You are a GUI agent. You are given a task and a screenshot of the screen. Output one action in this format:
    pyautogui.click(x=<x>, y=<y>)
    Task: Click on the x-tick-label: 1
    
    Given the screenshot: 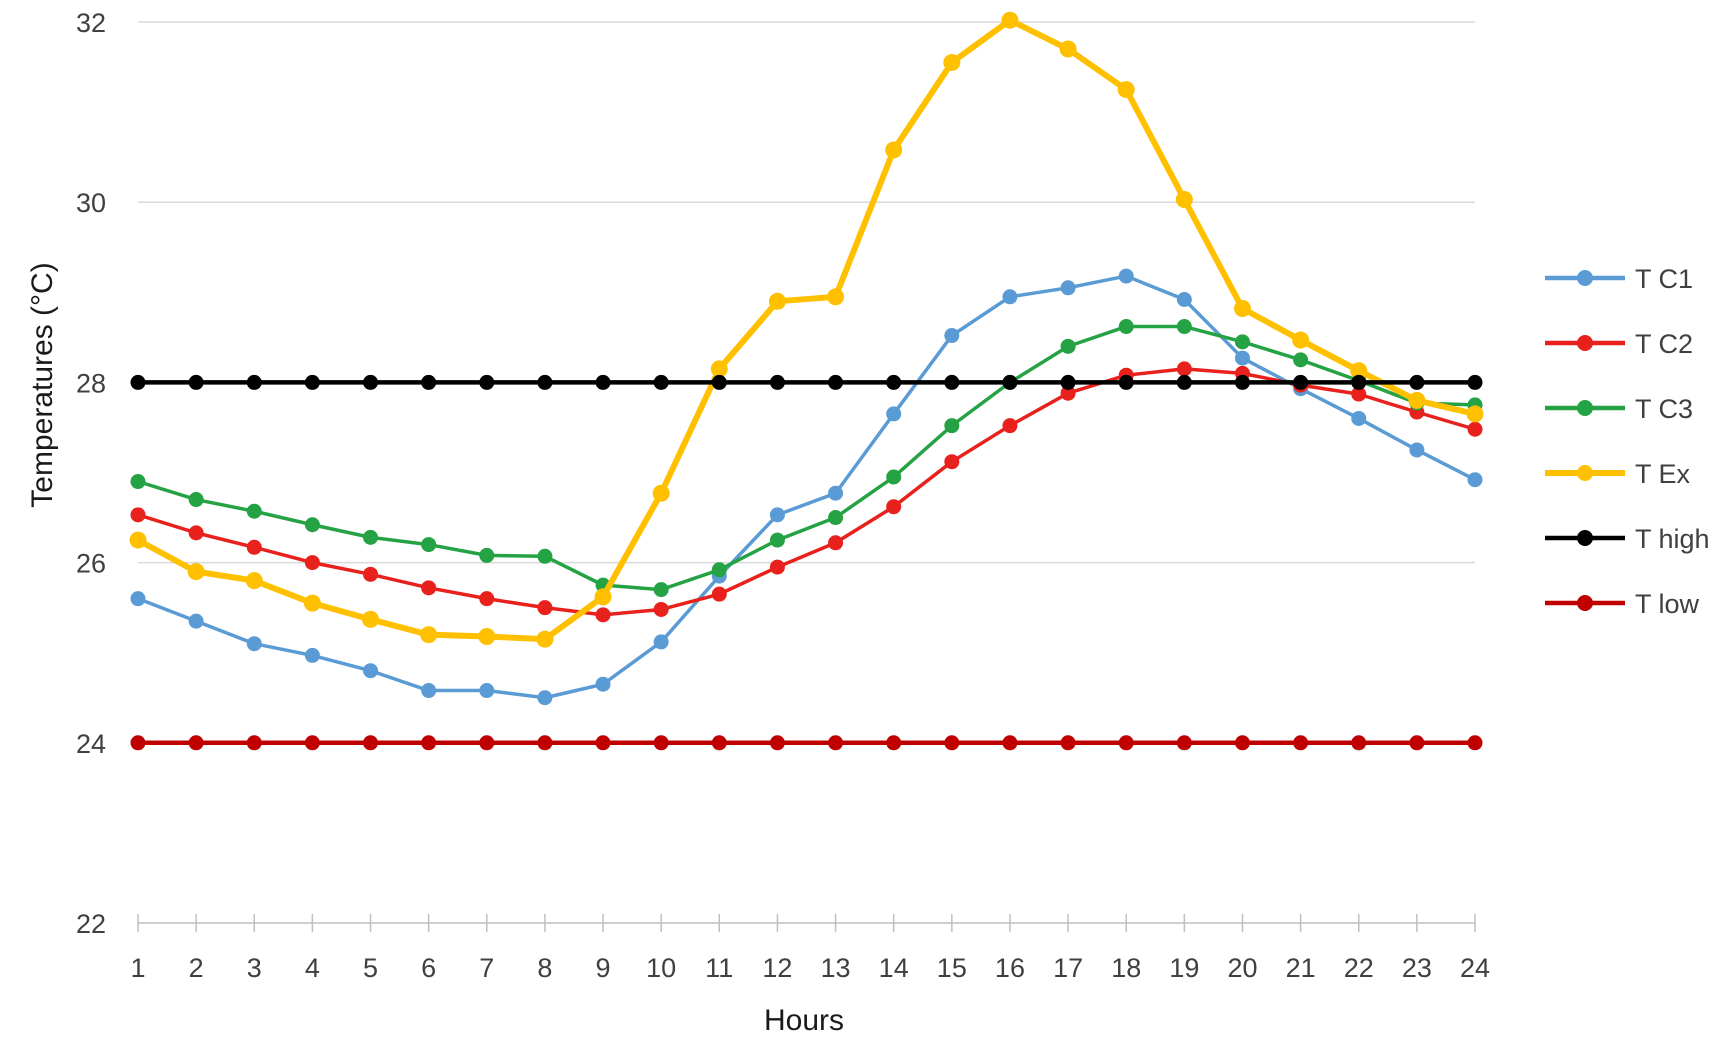 What is the action you would take?
    pyautogui.click(x=137, y=968)
    